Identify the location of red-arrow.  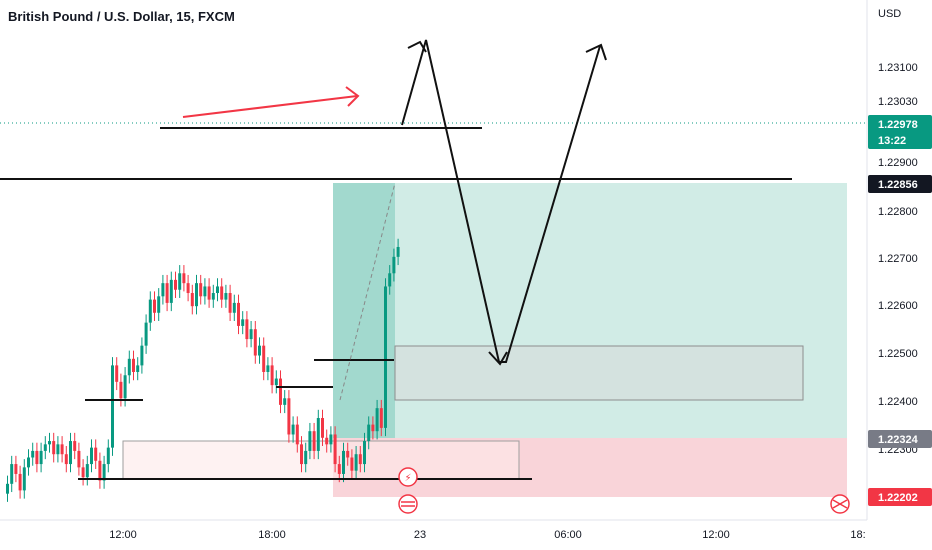
(271, 102).